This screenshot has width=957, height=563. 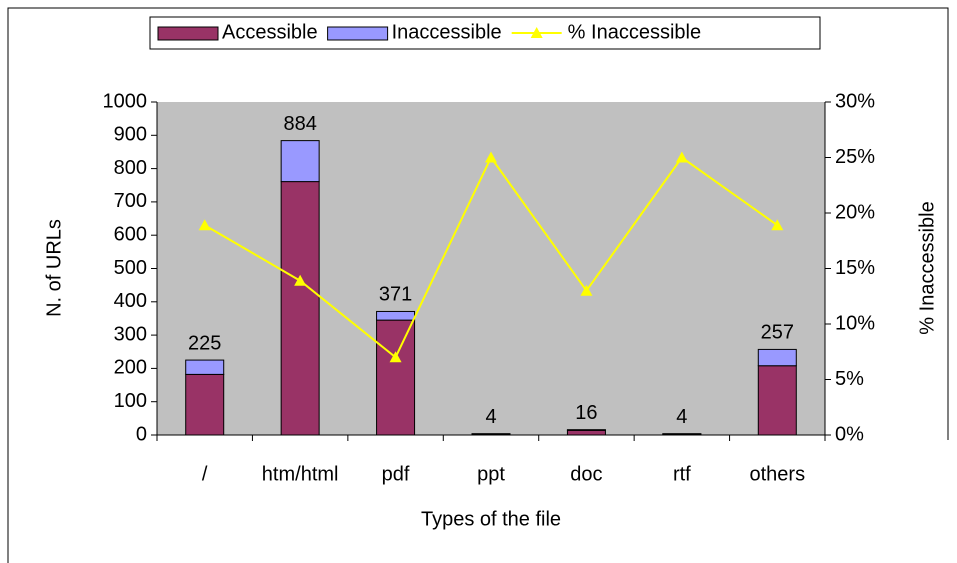 I want to click on y-tick-label: 700, so click(x=130, y=201).